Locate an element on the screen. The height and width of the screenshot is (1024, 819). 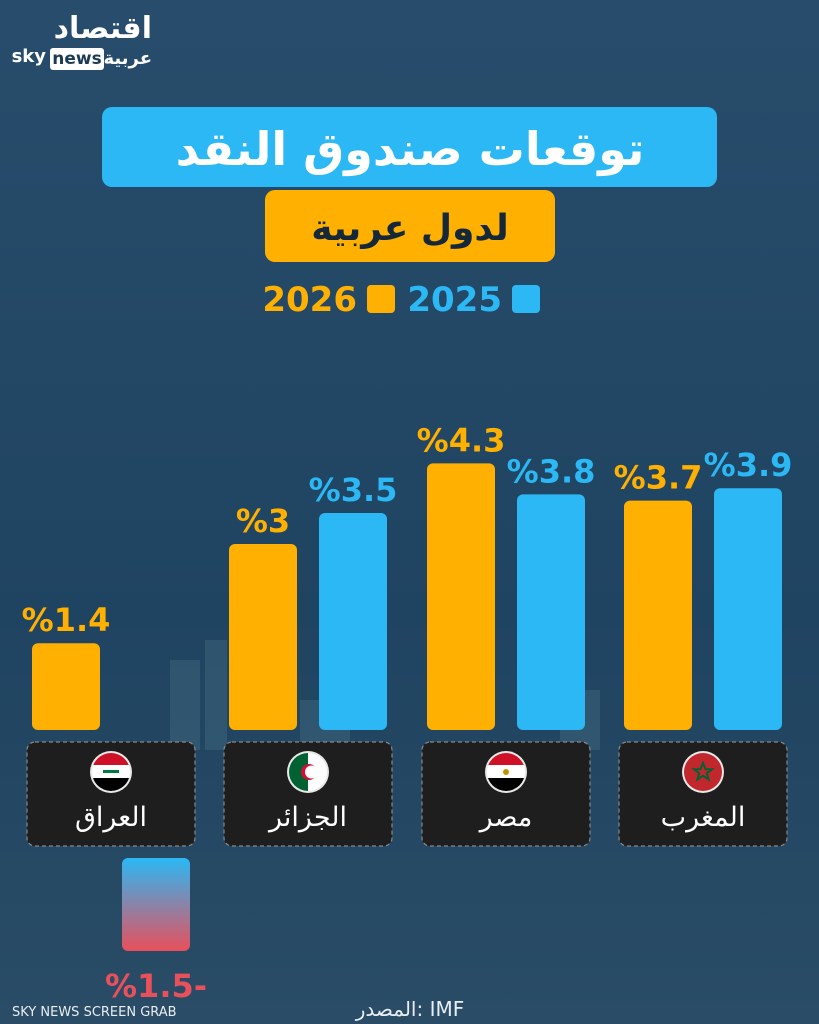
legend: 2025 2026 is located at coordinates (401, 300).